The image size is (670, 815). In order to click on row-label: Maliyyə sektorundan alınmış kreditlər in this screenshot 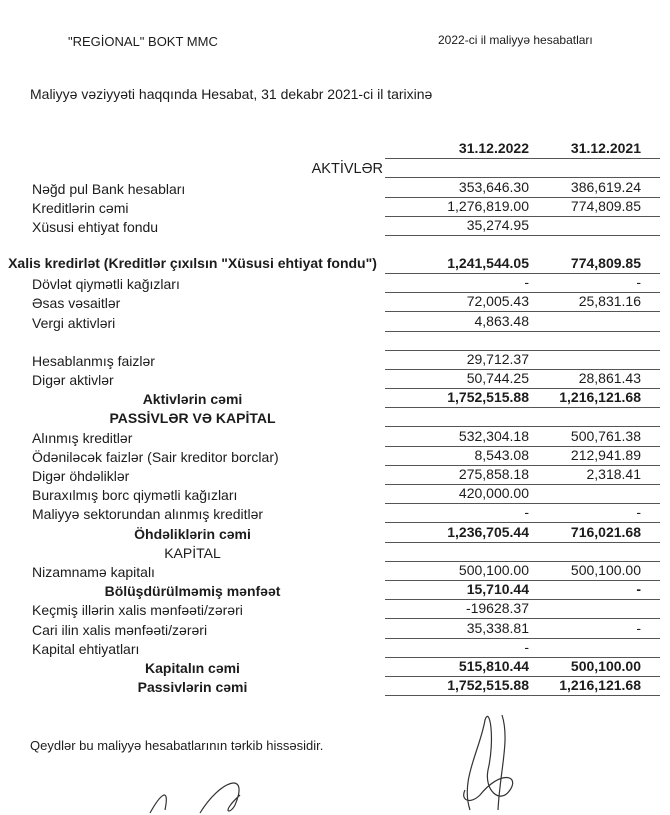, I will do `click(148, 514)`.